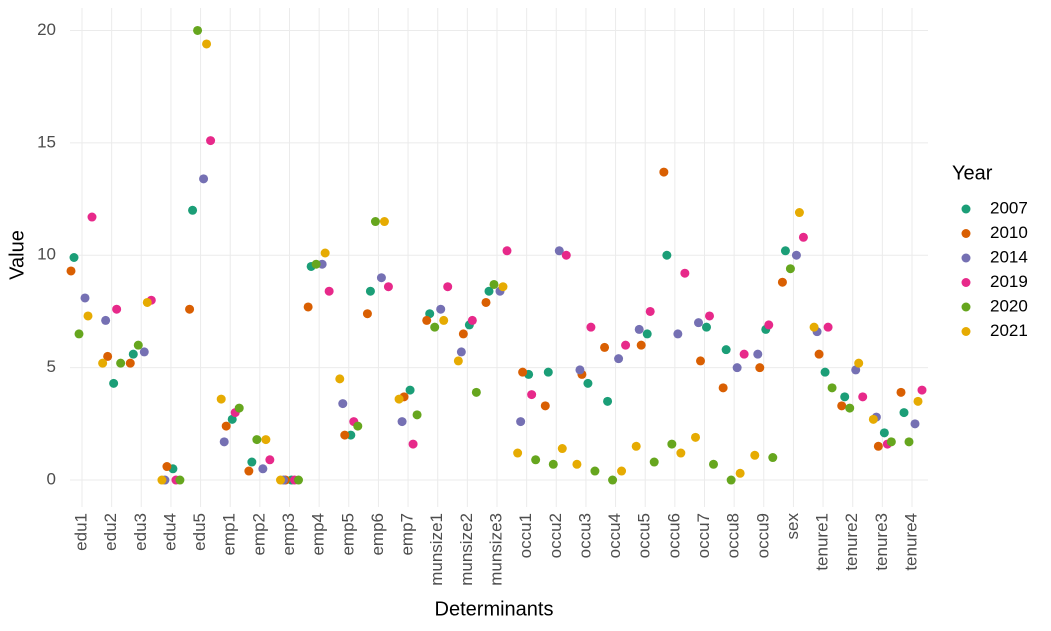  I want to click on y-tick-label: 5, so click(51, 366).